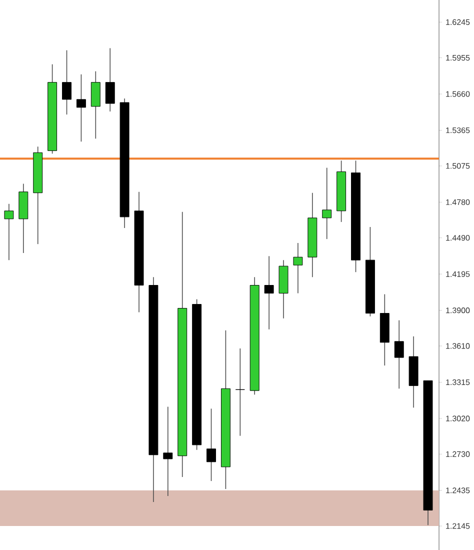 The image size is (474, 550). I want to click on y-tick-label: 1.5365, so click(458, 130).